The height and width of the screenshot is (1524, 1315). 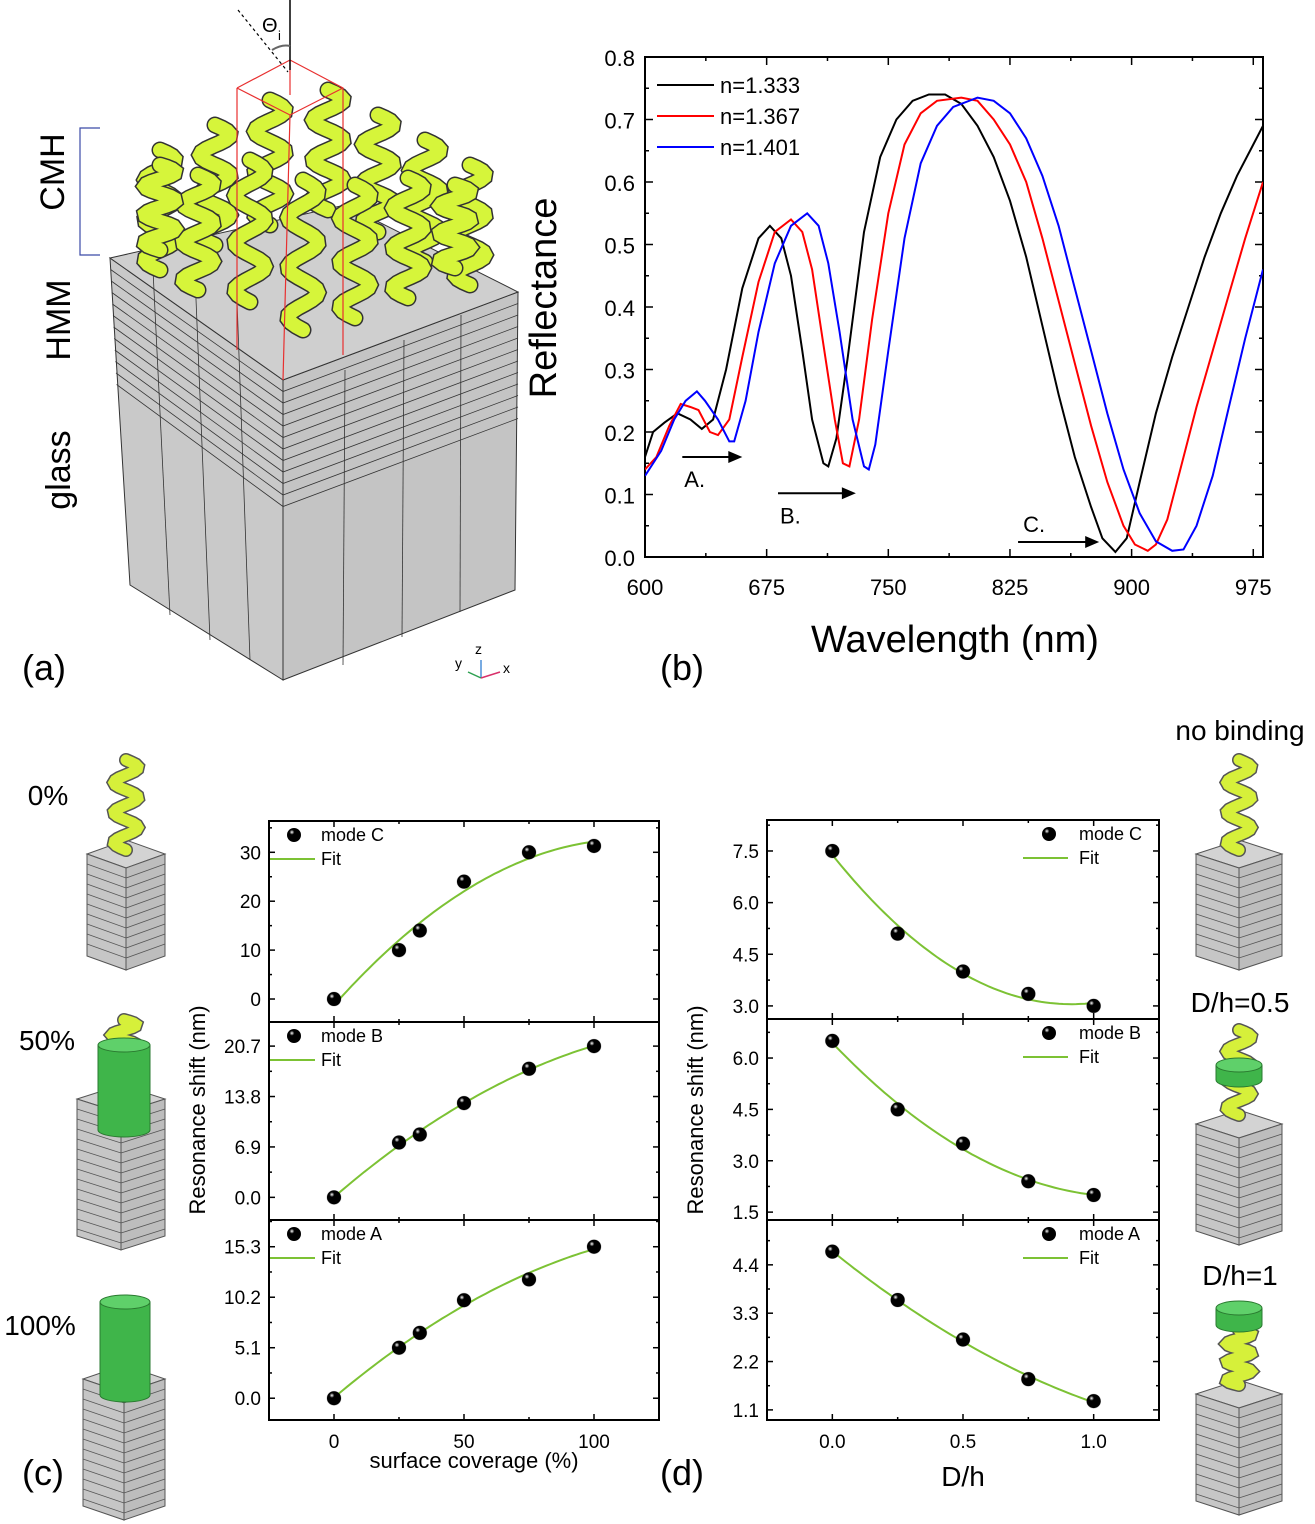 I want to click on x-tick-label: 600, so click(x=645, y=587).